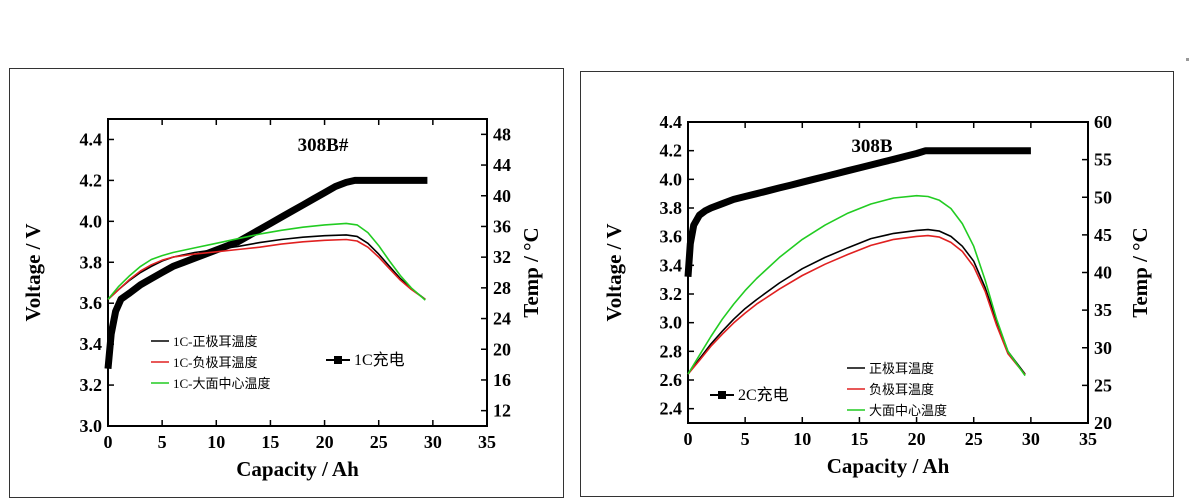  Describe the element at coordinates (502, 411) in the screenshot. I see `y-right-tick-label: 12` at that location.